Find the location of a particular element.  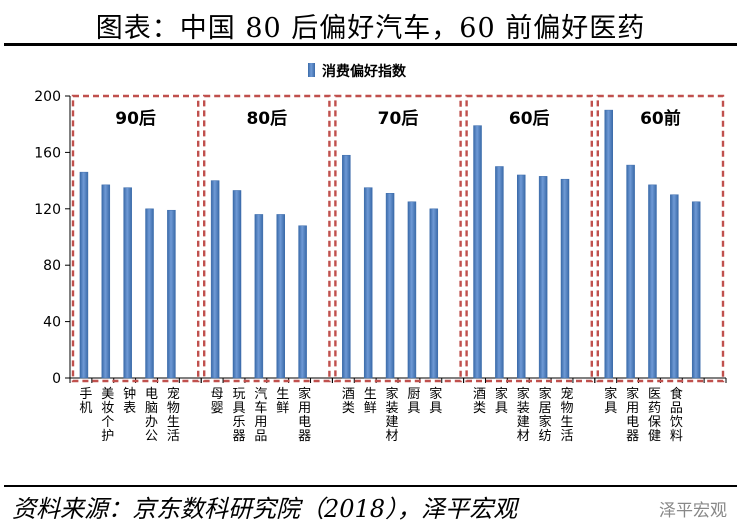

x-tick-label: 家居家纺 is located at coordinates (545, 415).